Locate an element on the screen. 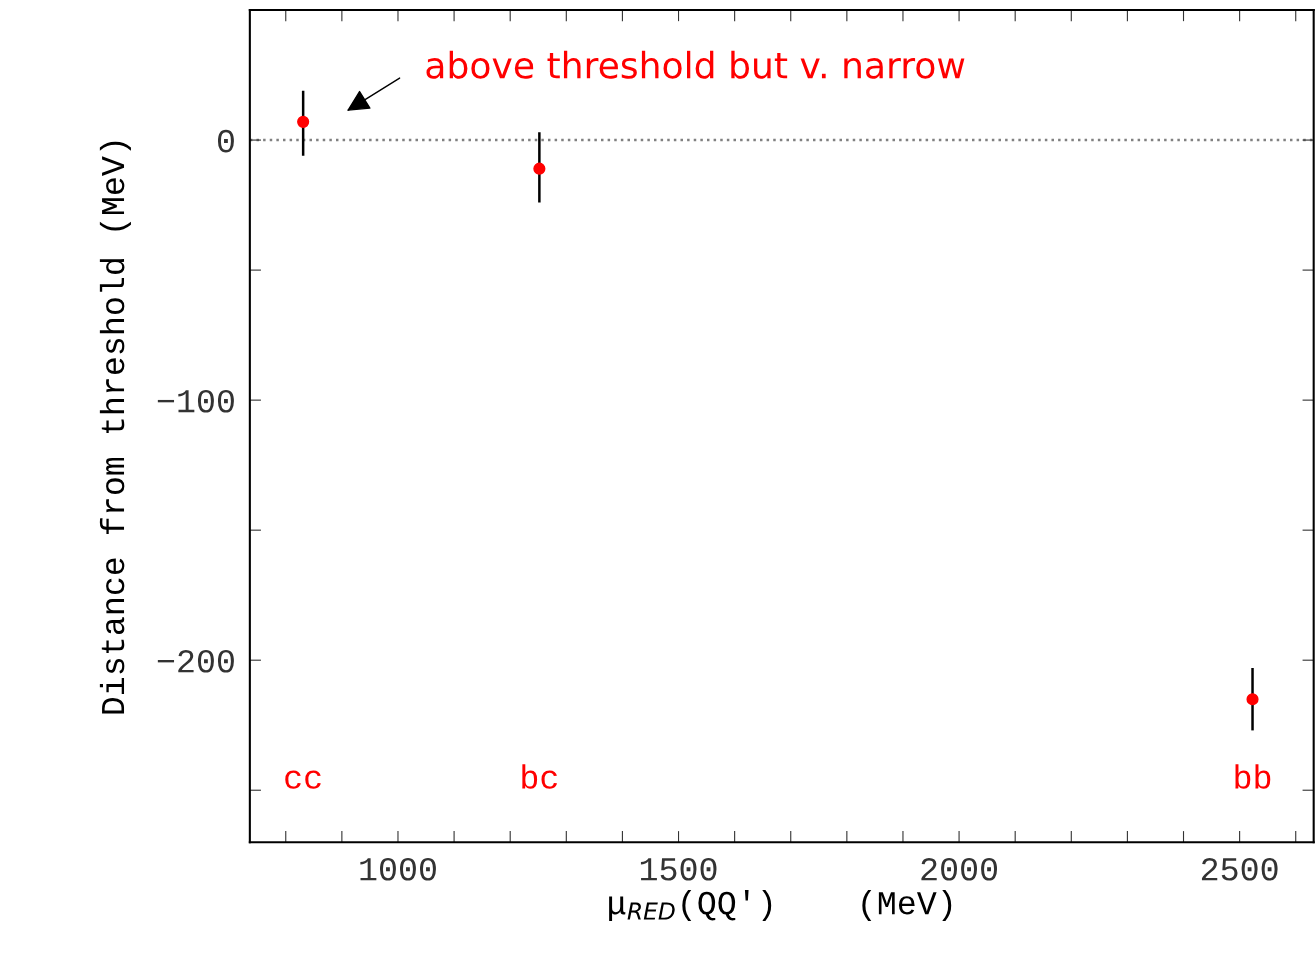  x-tick-label: 2000 is located at coordinates (959, 869).